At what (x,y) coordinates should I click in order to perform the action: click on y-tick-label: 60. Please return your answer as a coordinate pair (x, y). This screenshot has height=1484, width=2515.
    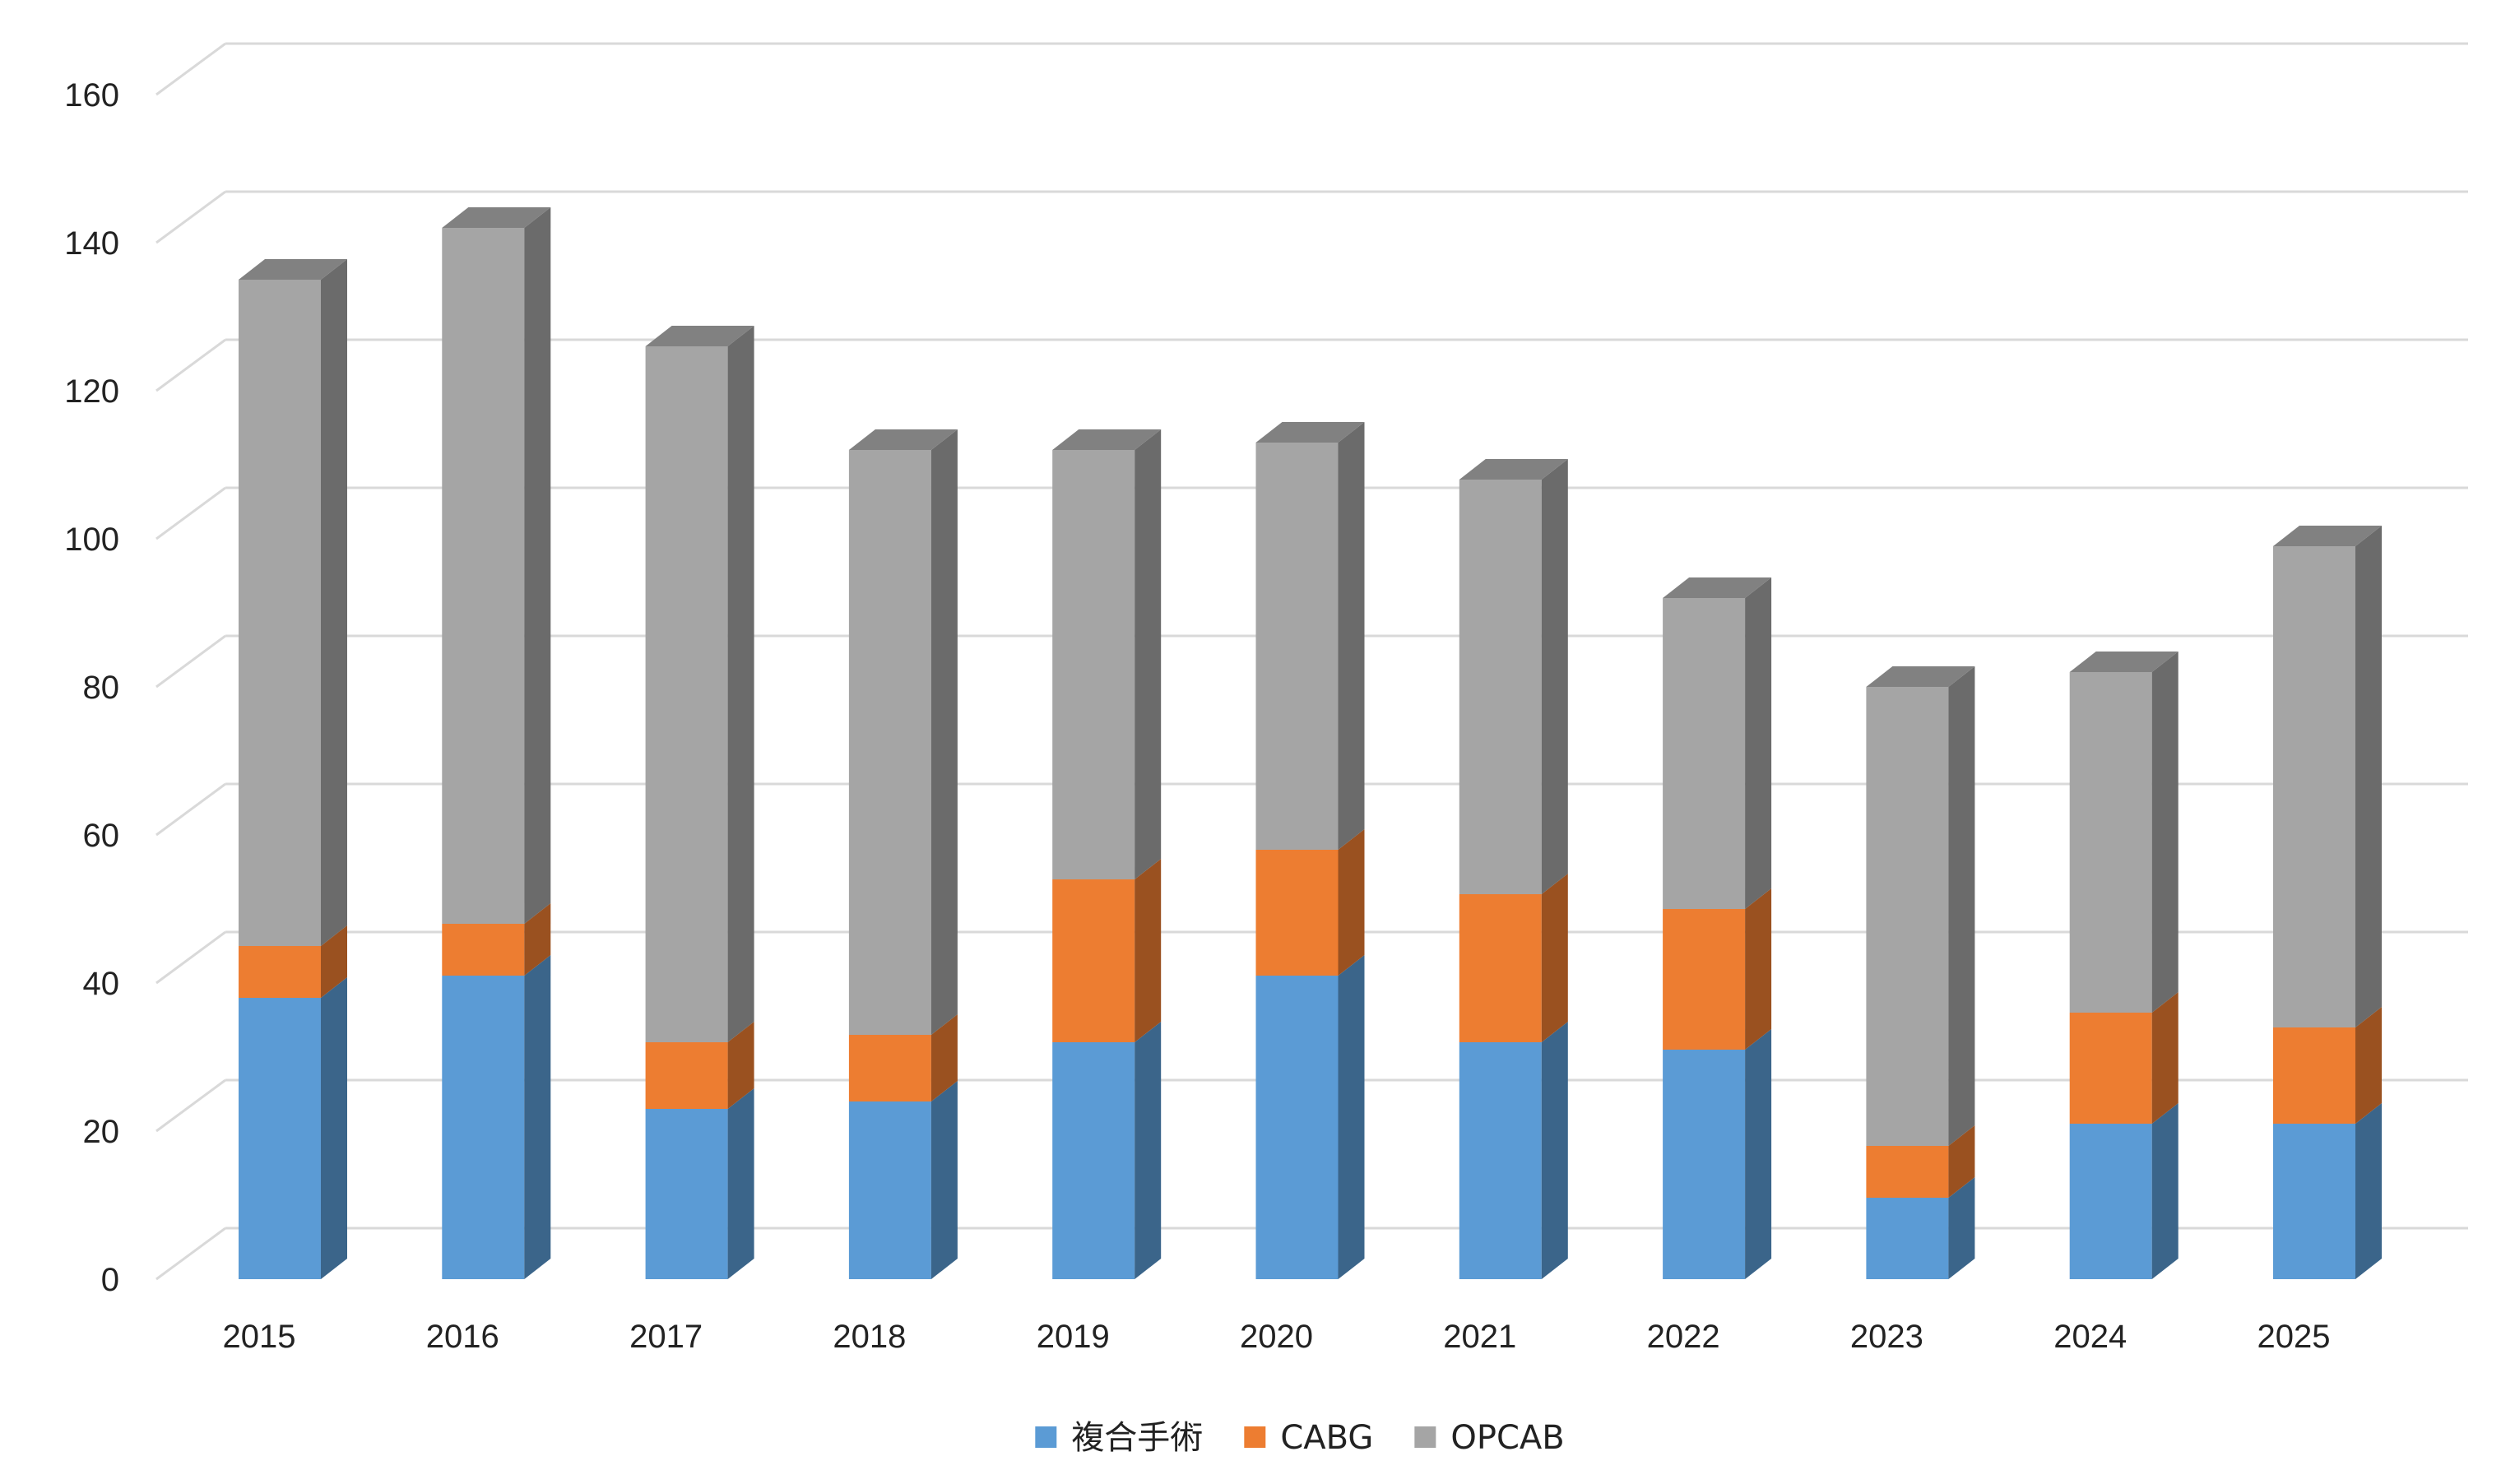
    Looking at the image, I should click on (101, 836).